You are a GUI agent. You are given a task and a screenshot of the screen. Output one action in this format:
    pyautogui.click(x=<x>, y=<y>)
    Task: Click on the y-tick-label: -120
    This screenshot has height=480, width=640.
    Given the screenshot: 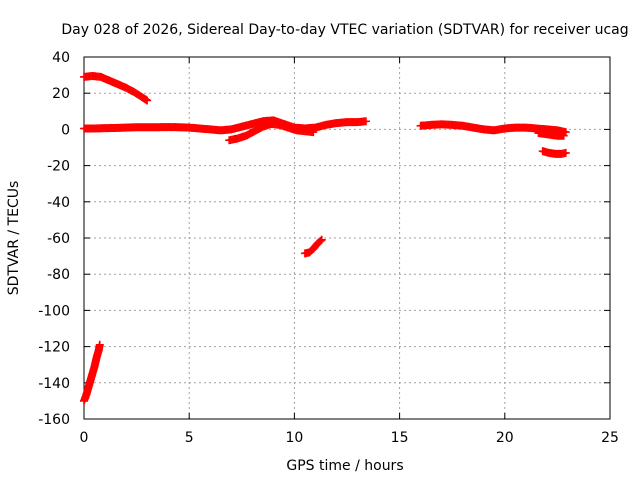 What is the action you would take?
    pyautogui.click(x=54, y=348)
    